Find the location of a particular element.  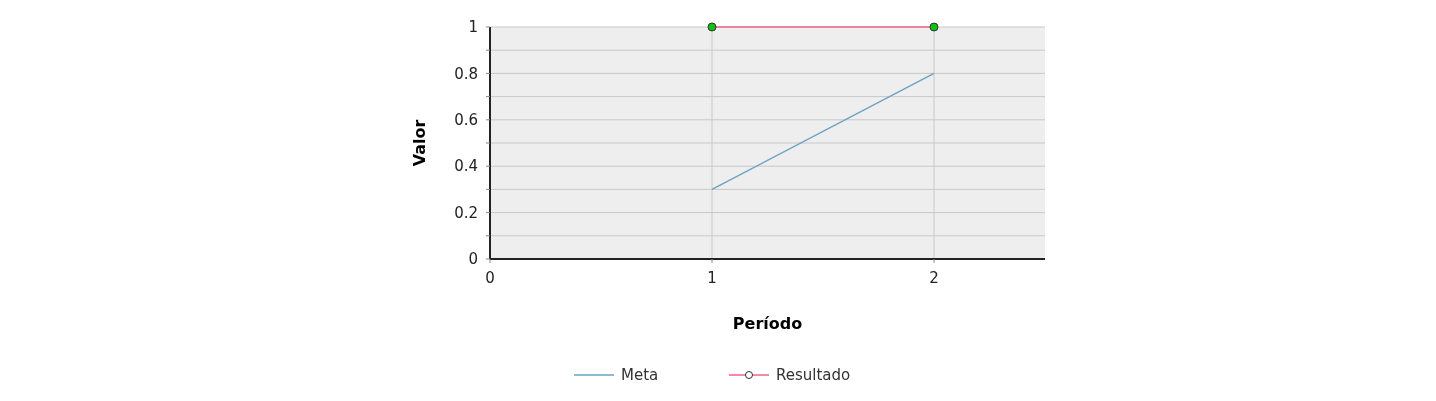

y-axis-title: Valor is located at coordinates (419, 143).